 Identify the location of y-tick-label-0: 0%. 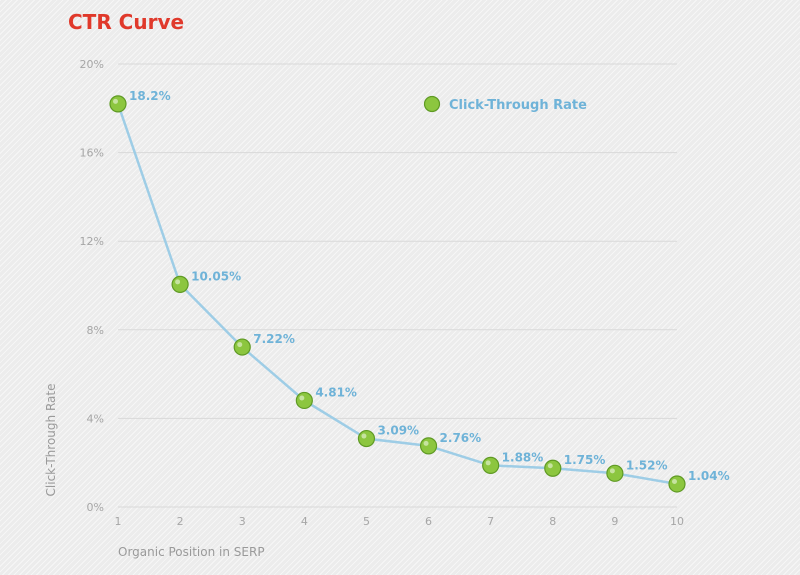
(95, 507).